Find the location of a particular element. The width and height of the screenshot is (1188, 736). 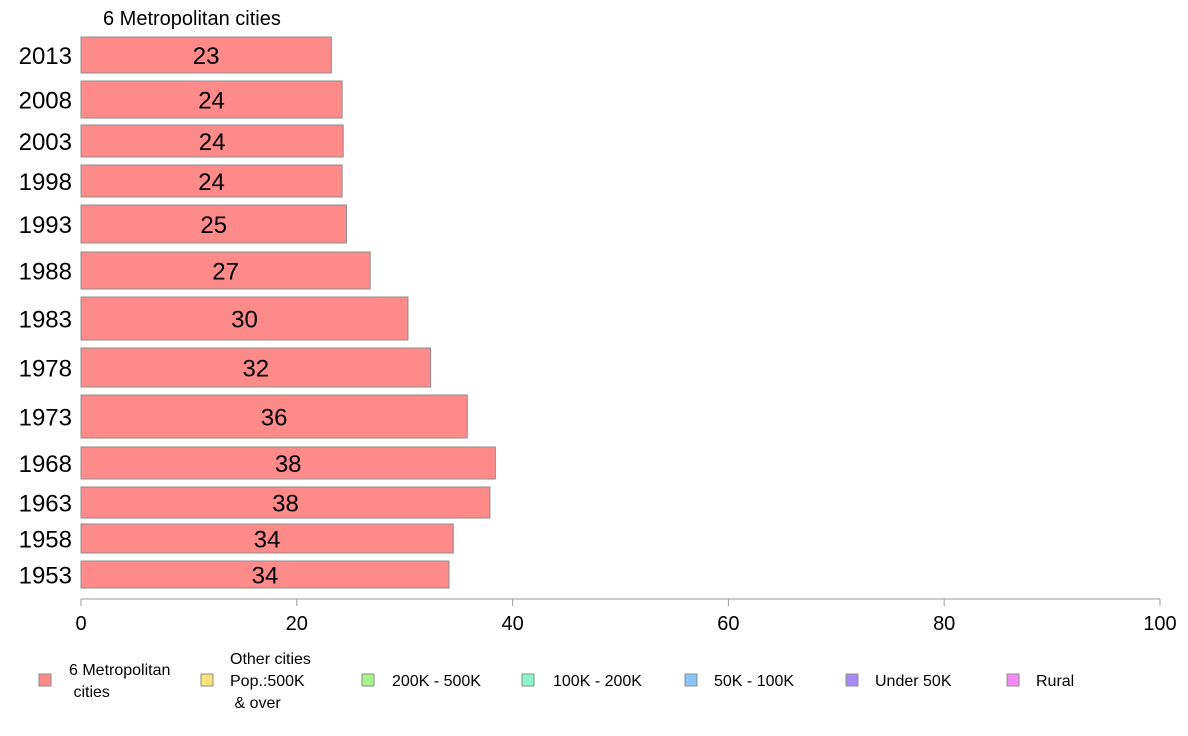

bar-value-label: 30 is located at coordinates (244, 320).